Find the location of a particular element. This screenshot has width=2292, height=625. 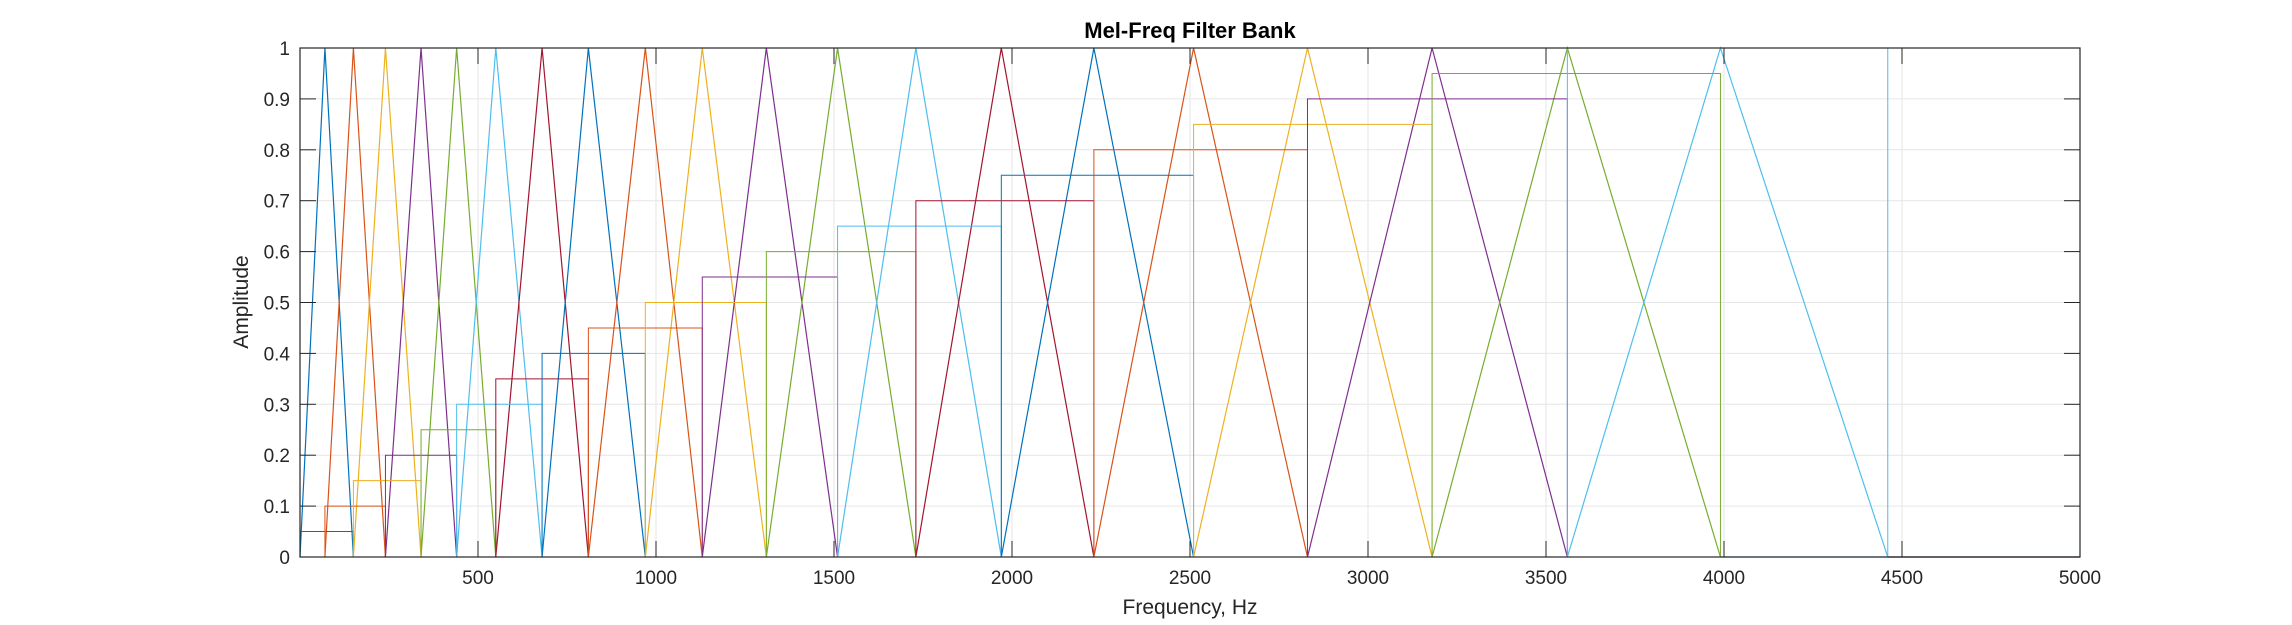

x-tick-label: 4500 is located at coordinates (1902, 578).